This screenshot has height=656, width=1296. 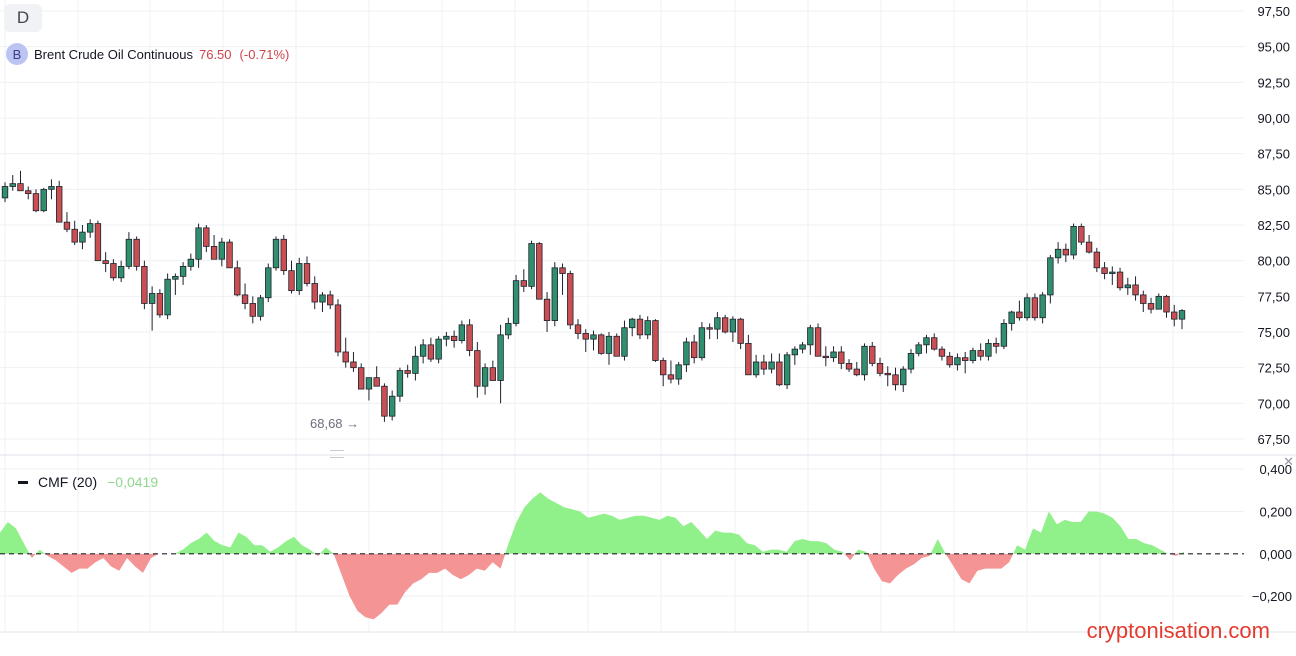 What do you see at coordinates (1288, 461) in the screenshot?
I see `close-pane-icon: ✕` at bounding box center [1288, 461].